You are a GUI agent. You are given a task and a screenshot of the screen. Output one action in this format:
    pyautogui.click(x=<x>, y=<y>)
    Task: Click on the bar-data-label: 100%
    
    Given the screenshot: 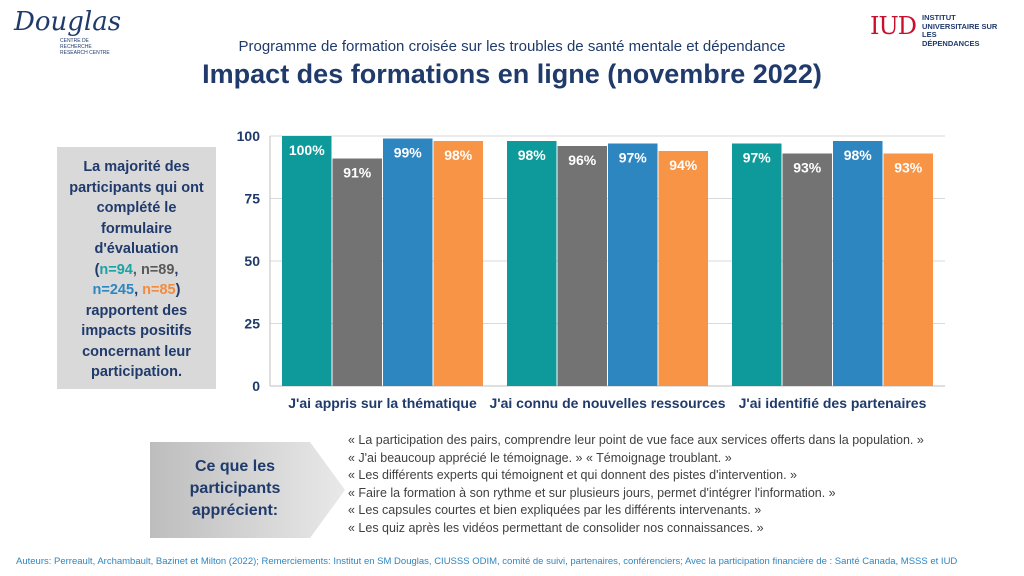 What is the action you would take?
    pyautogui.click(x=307, y=150)
    